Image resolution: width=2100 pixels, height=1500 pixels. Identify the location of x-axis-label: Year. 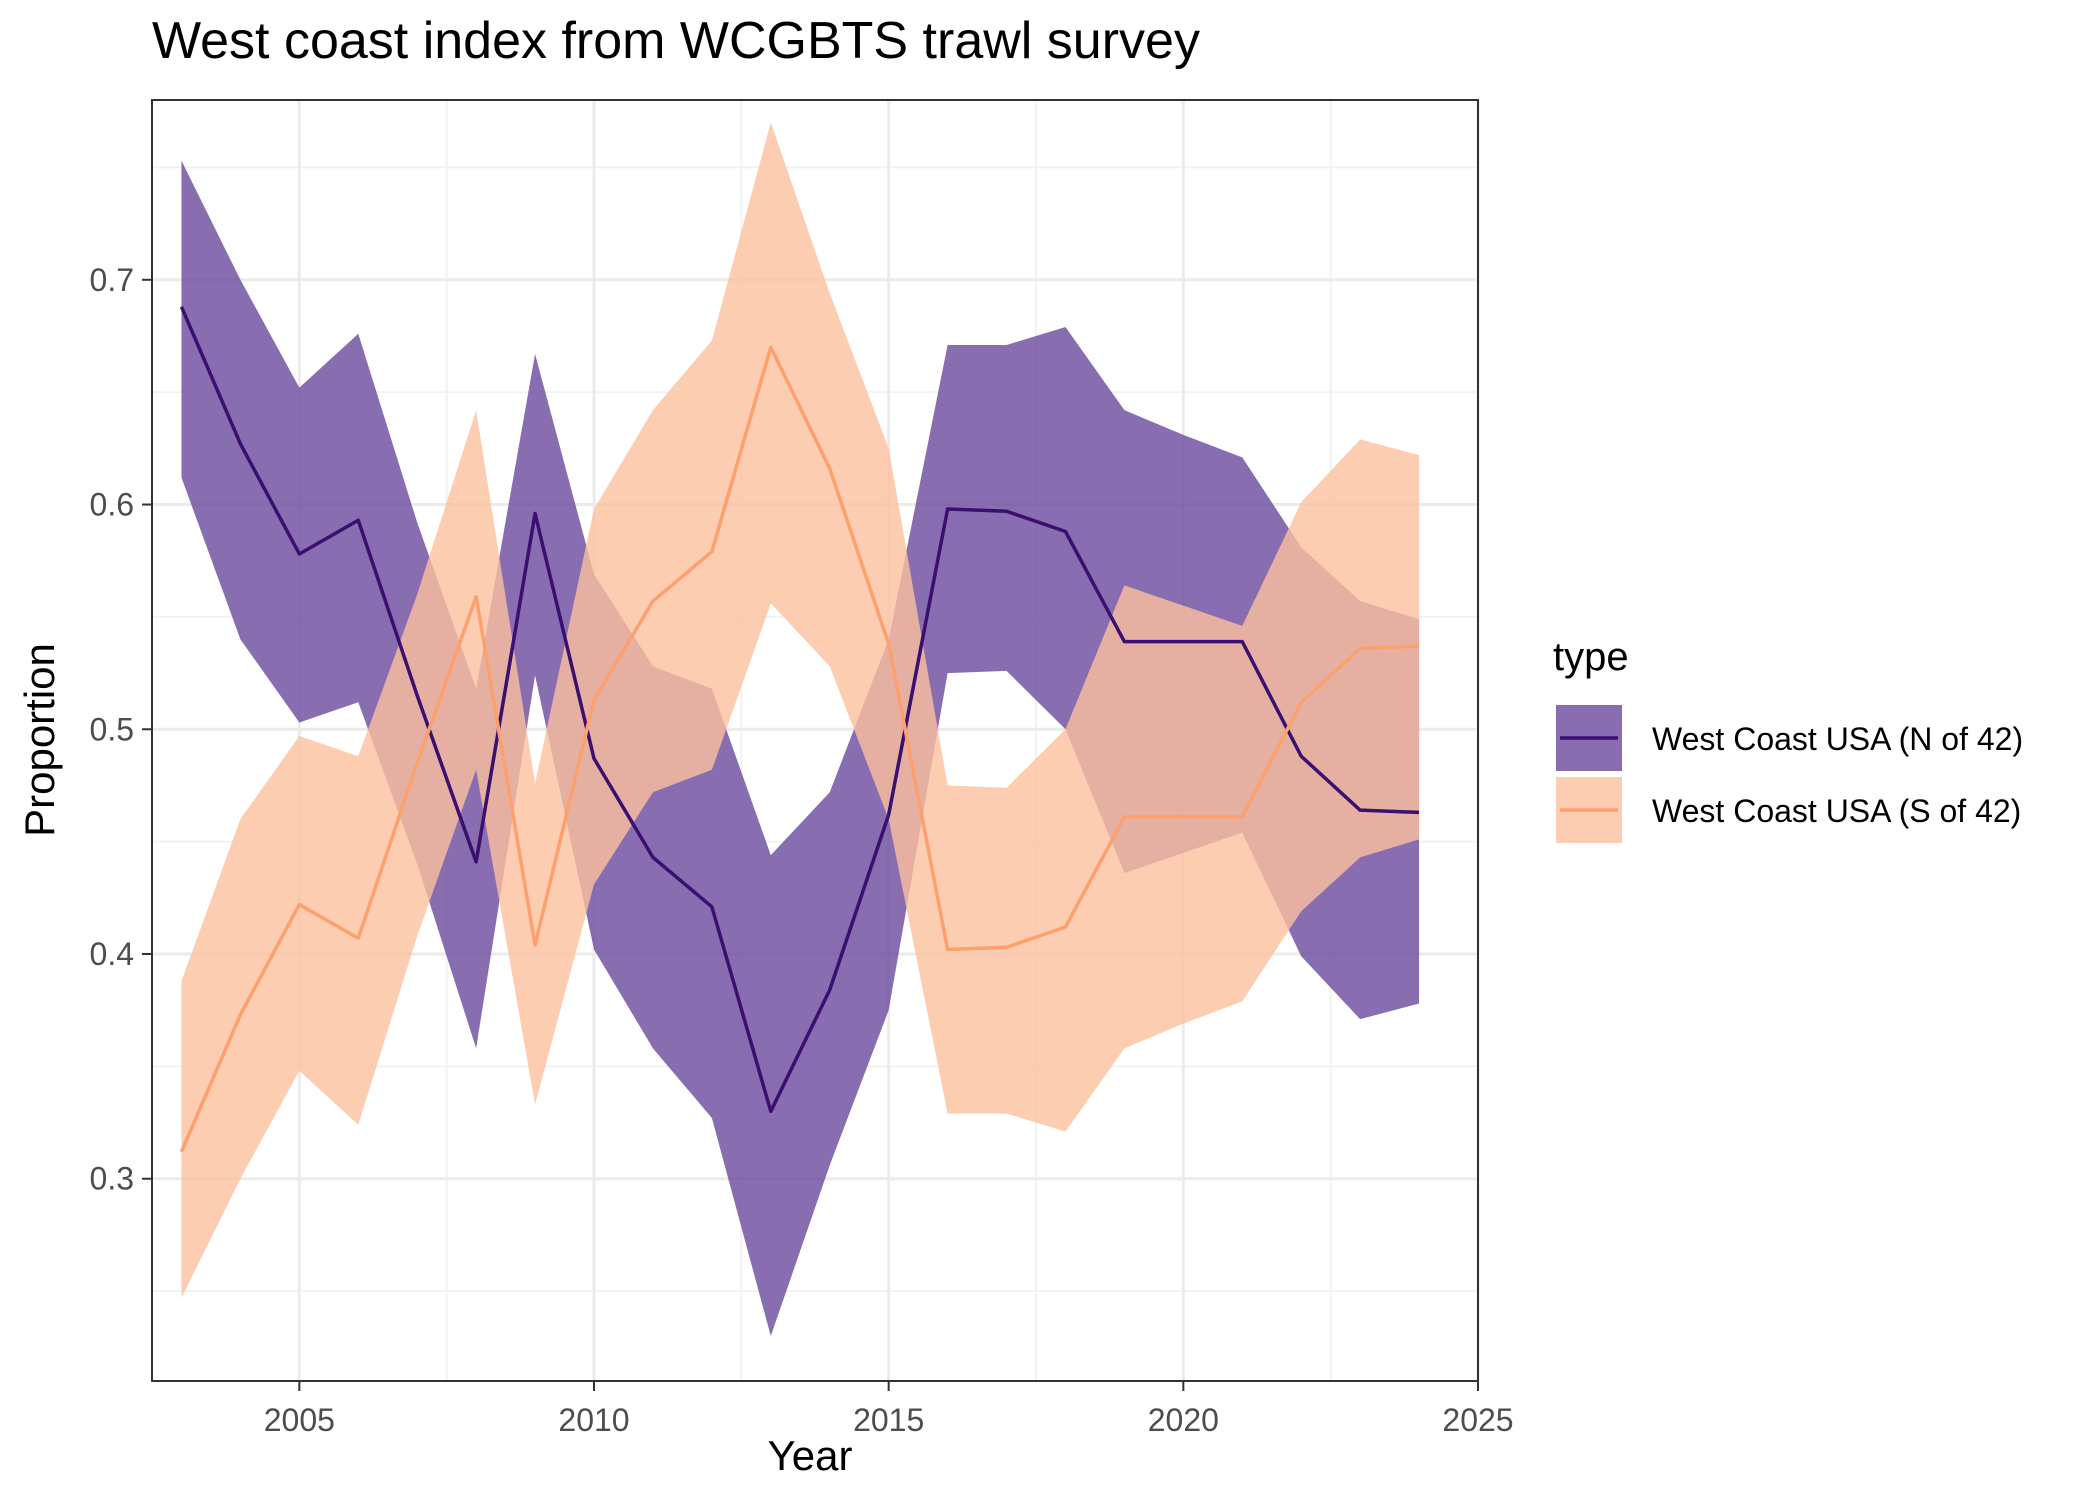
(810, 1455).